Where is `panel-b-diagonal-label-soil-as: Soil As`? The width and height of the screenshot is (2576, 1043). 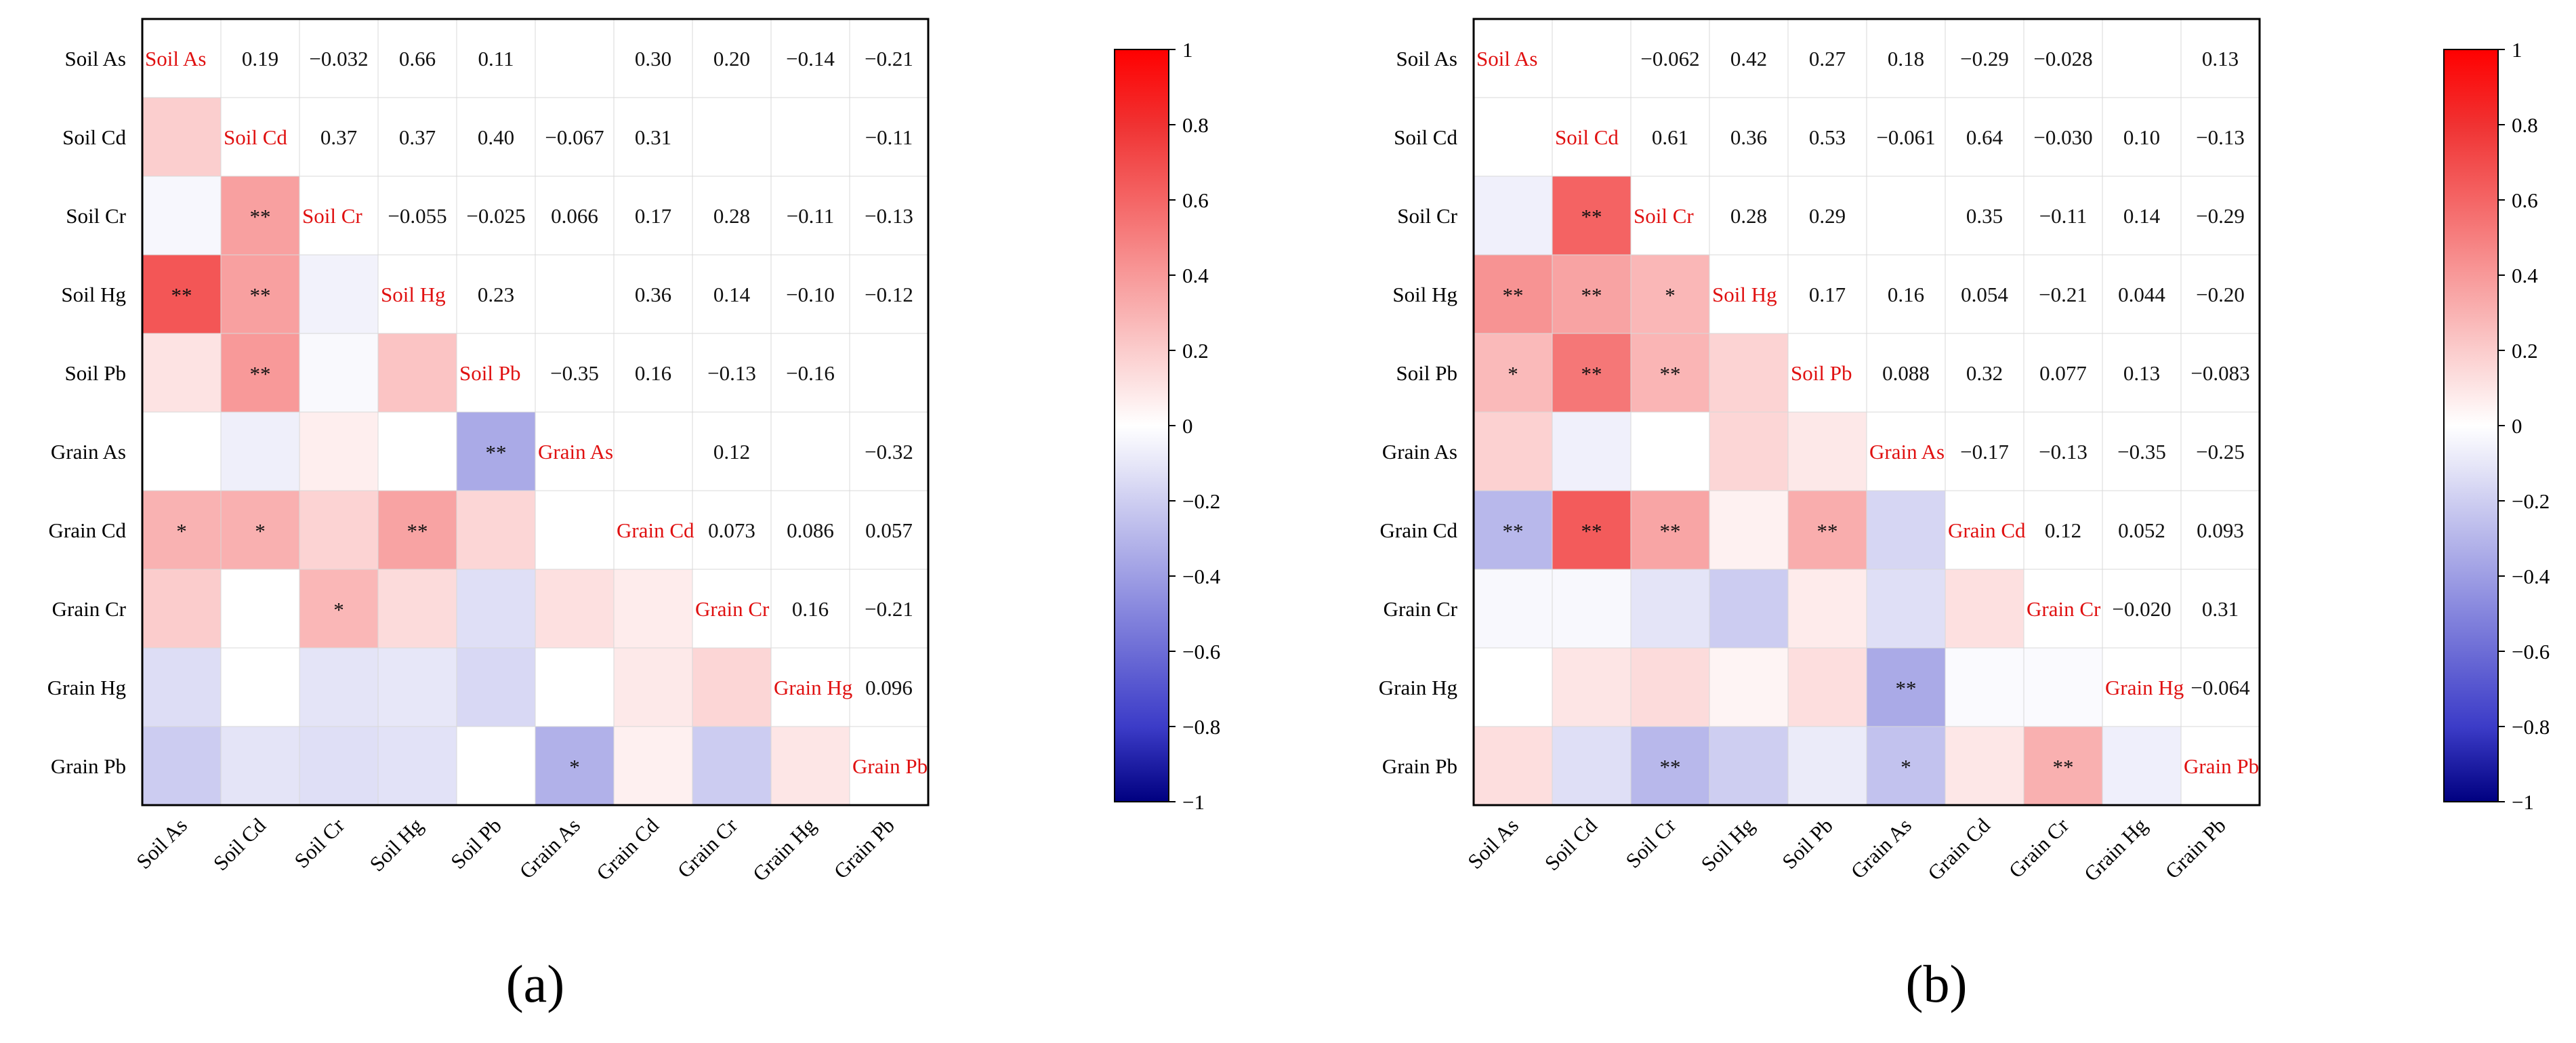 panel-b-diagonal-label-soil-as: Soil As is located at coordinates (1506, 58).